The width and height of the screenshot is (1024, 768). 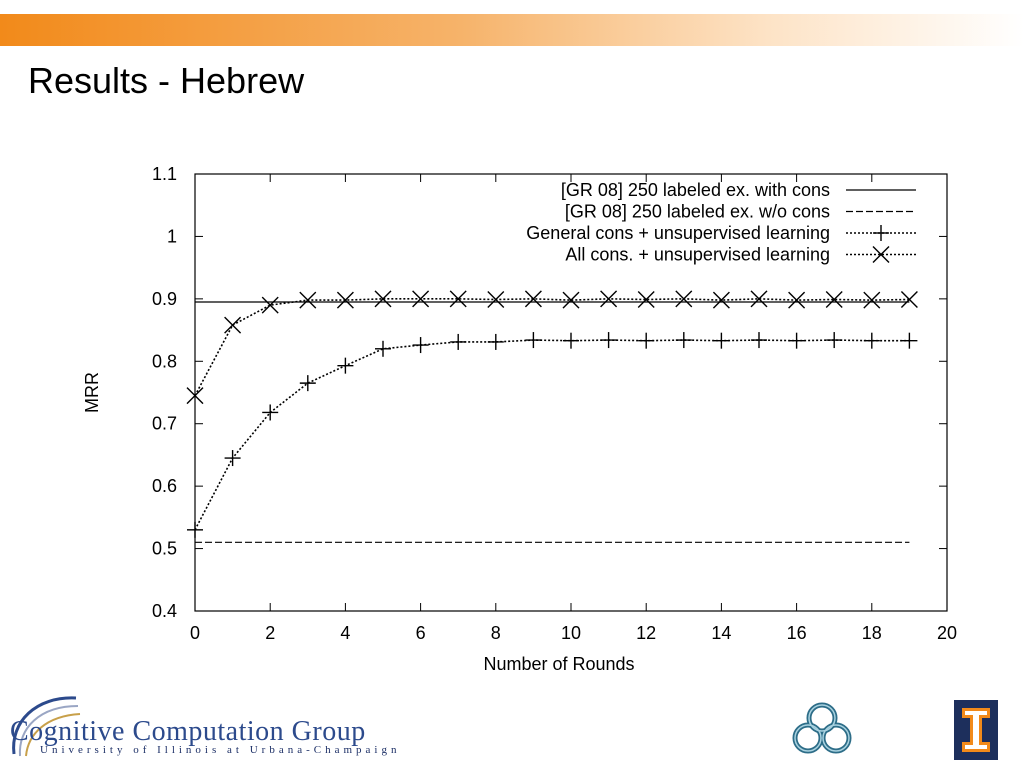 I want to click on x-tick-label: 6, so click(x=421, y=633).